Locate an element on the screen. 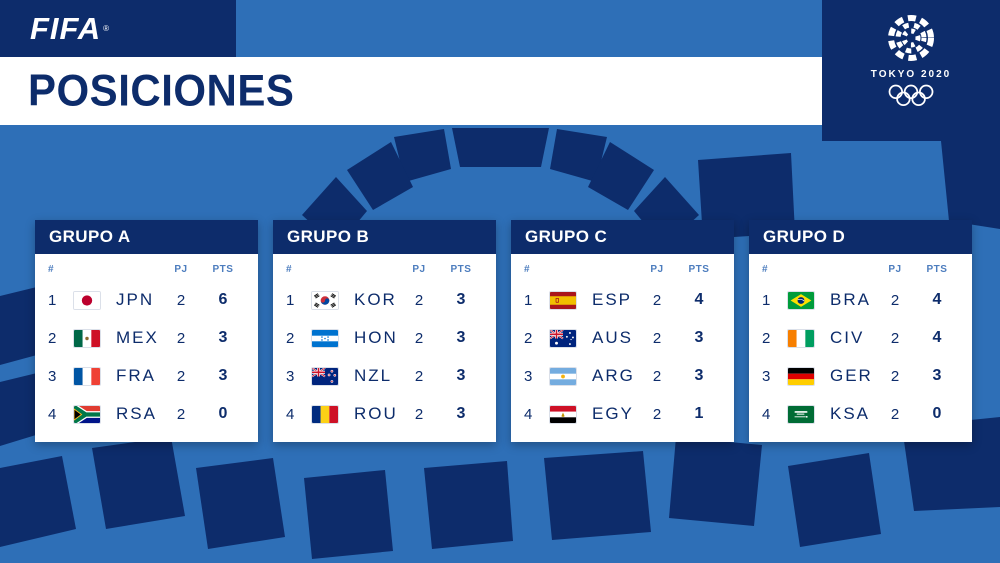 The width and height of the screenshot is (1000, 563). position-rank: 4 is located at coordinates (528, 414).